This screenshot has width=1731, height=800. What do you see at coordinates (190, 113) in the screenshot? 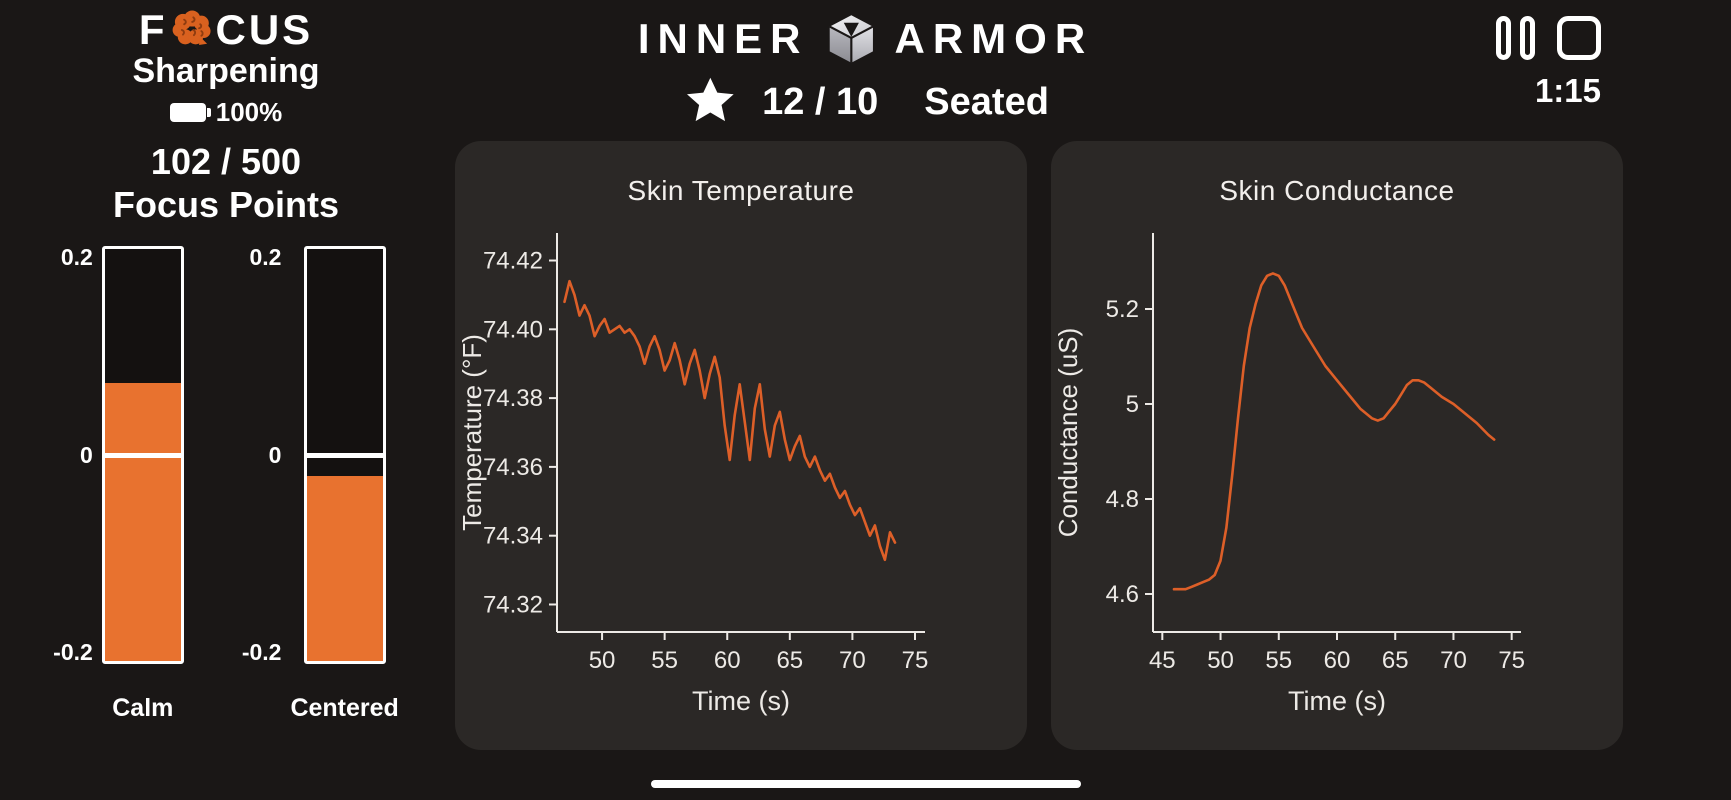
I see `battery-icon` at bounding box center [190, 113].